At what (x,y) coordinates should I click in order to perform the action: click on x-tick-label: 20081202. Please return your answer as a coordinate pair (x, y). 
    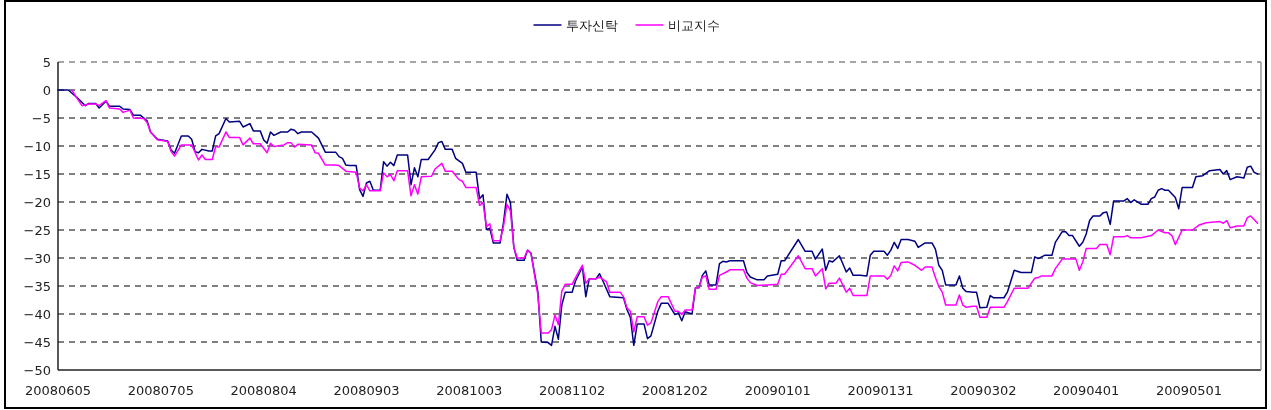
    Looking at the image, I should click on (675, 390).